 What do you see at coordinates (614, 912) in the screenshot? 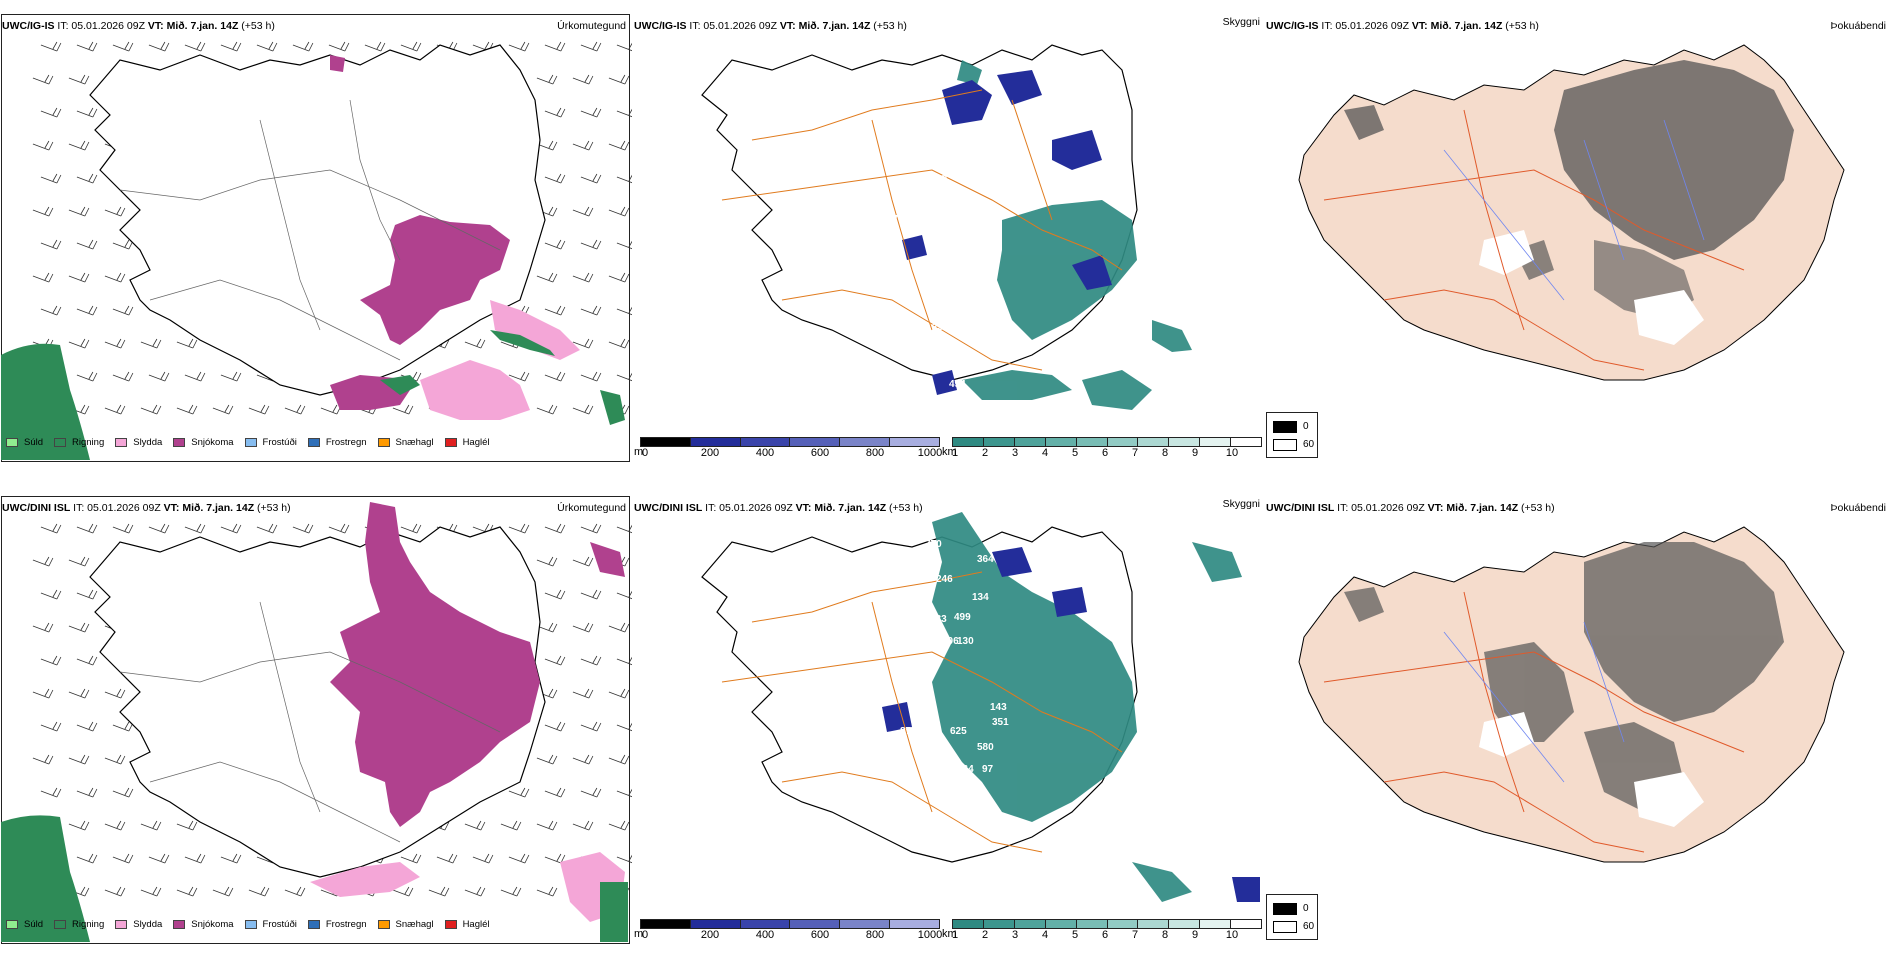
I see `rain-east` at bounding box center [614, 912].